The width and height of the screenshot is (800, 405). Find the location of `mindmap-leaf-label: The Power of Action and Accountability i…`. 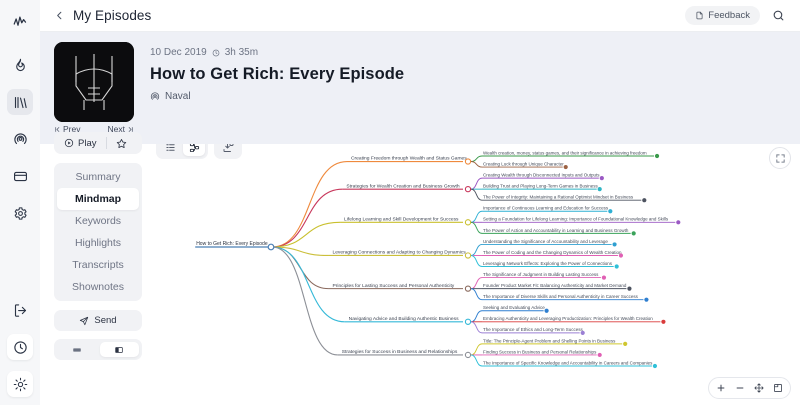

mindmap-leaf-label: The Power of Action and Accountability i… is located at coordinates (556, 230).